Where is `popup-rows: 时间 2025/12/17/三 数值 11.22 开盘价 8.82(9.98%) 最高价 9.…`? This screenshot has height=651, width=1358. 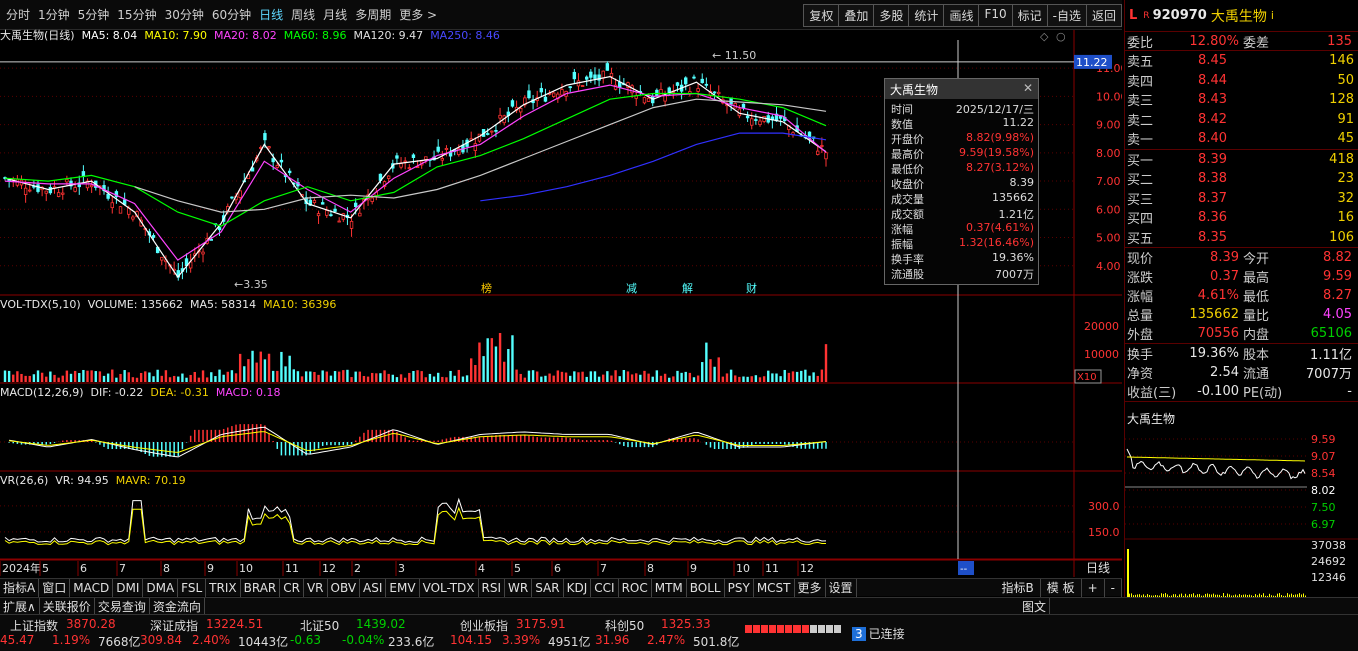 popup-rows: 时间 2025/12/17/三 数值 11.22 开盘价 8.82(9.98%) 最高价 9.… is located at coordinates (961, 190).